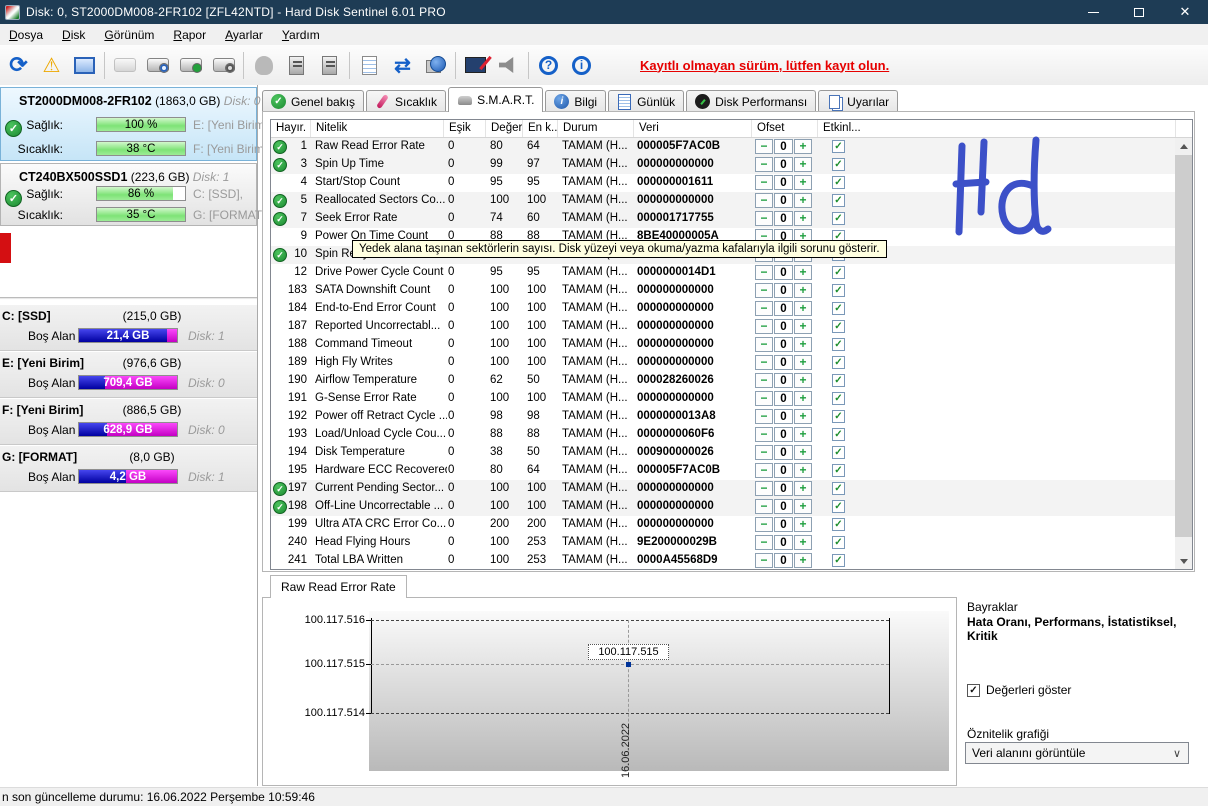 The image size is (1208, 806). What do you see at coordinates (576, 101) in the screenshot?
I see `tab-bilgi: Bilgi` at bounding box center [576, 101].